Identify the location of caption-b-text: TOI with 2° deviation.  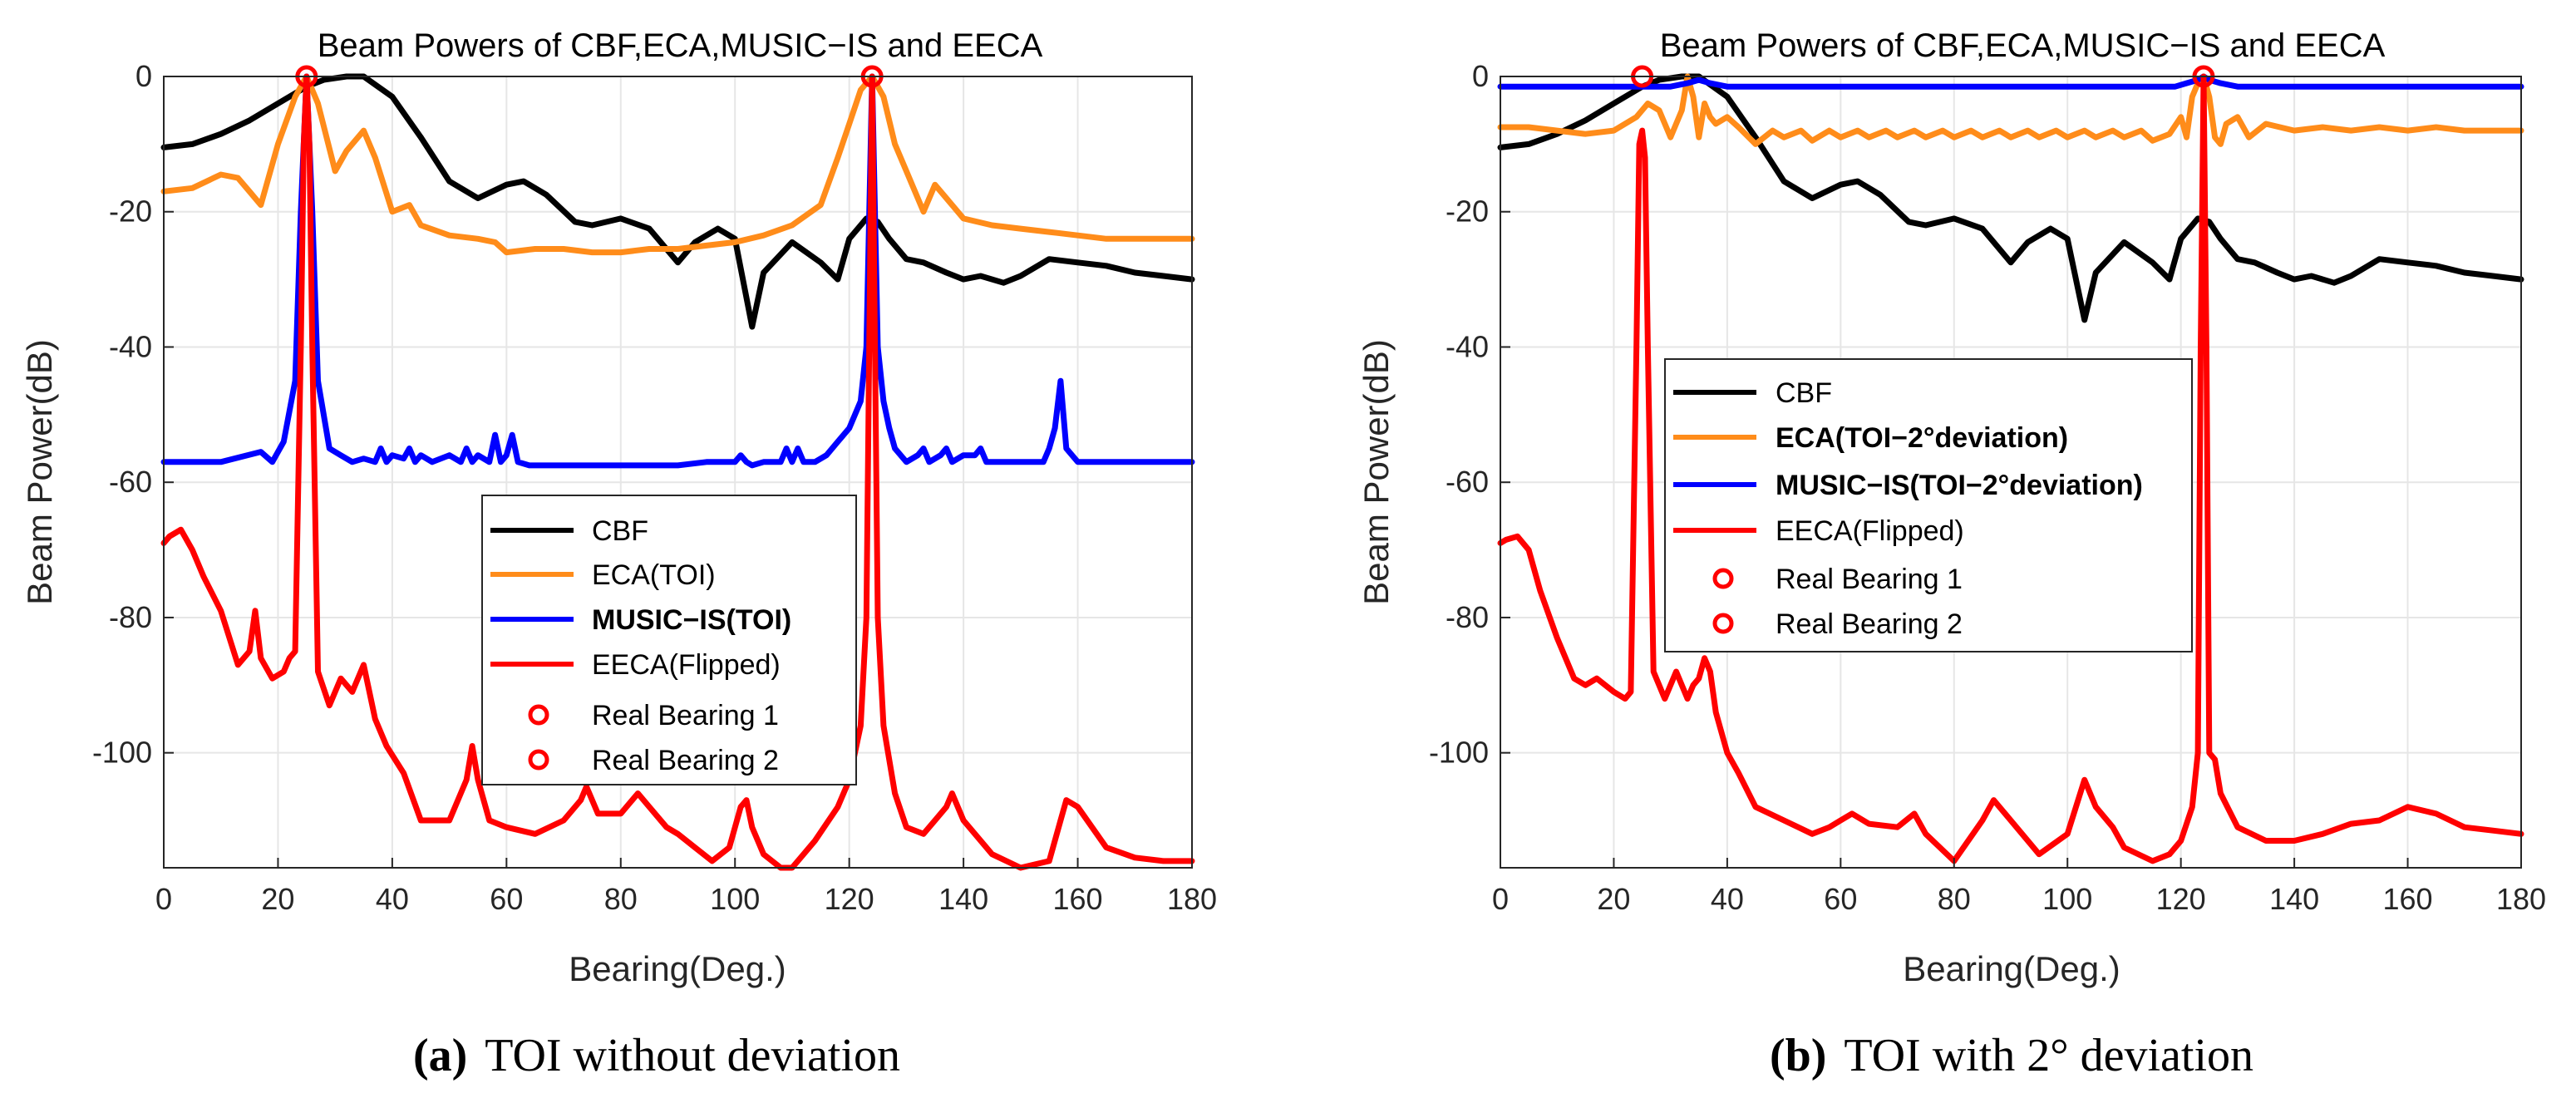
(2048, 1056).